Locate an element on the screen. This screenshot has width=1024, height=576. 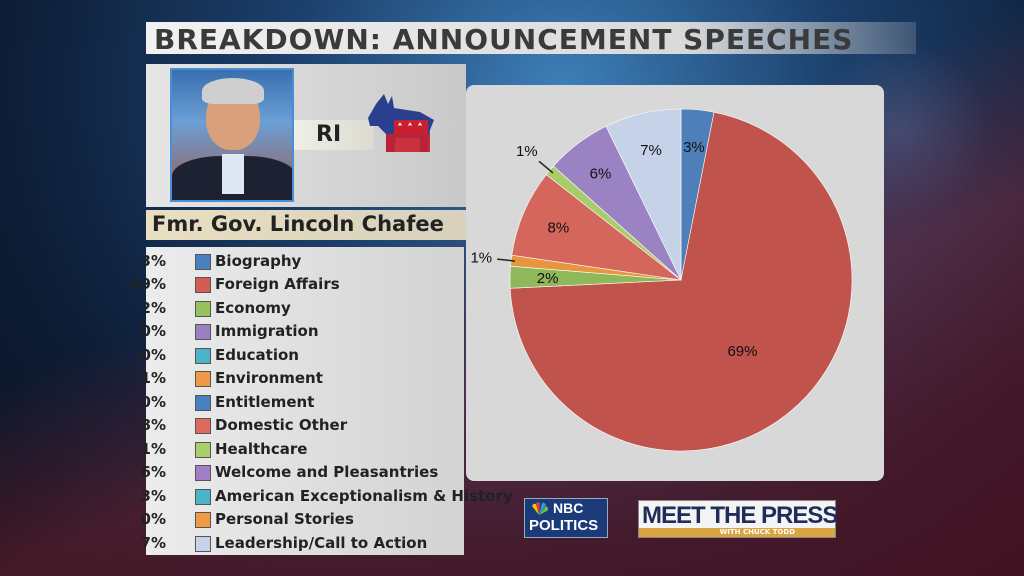
legend-item: 1% Healthcare is located at coordinates (302, 450).